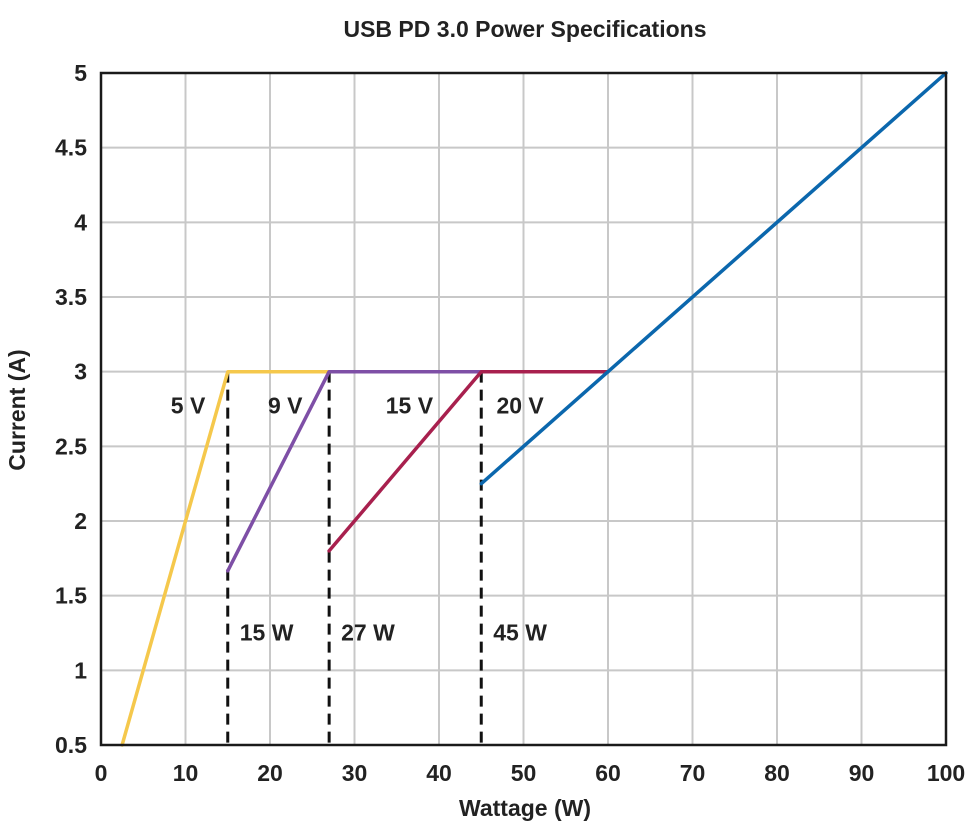  What do you see at coordinates (468, 461) in the screenshot?
I see `series-line-15v` at bounding box center [468, 461].